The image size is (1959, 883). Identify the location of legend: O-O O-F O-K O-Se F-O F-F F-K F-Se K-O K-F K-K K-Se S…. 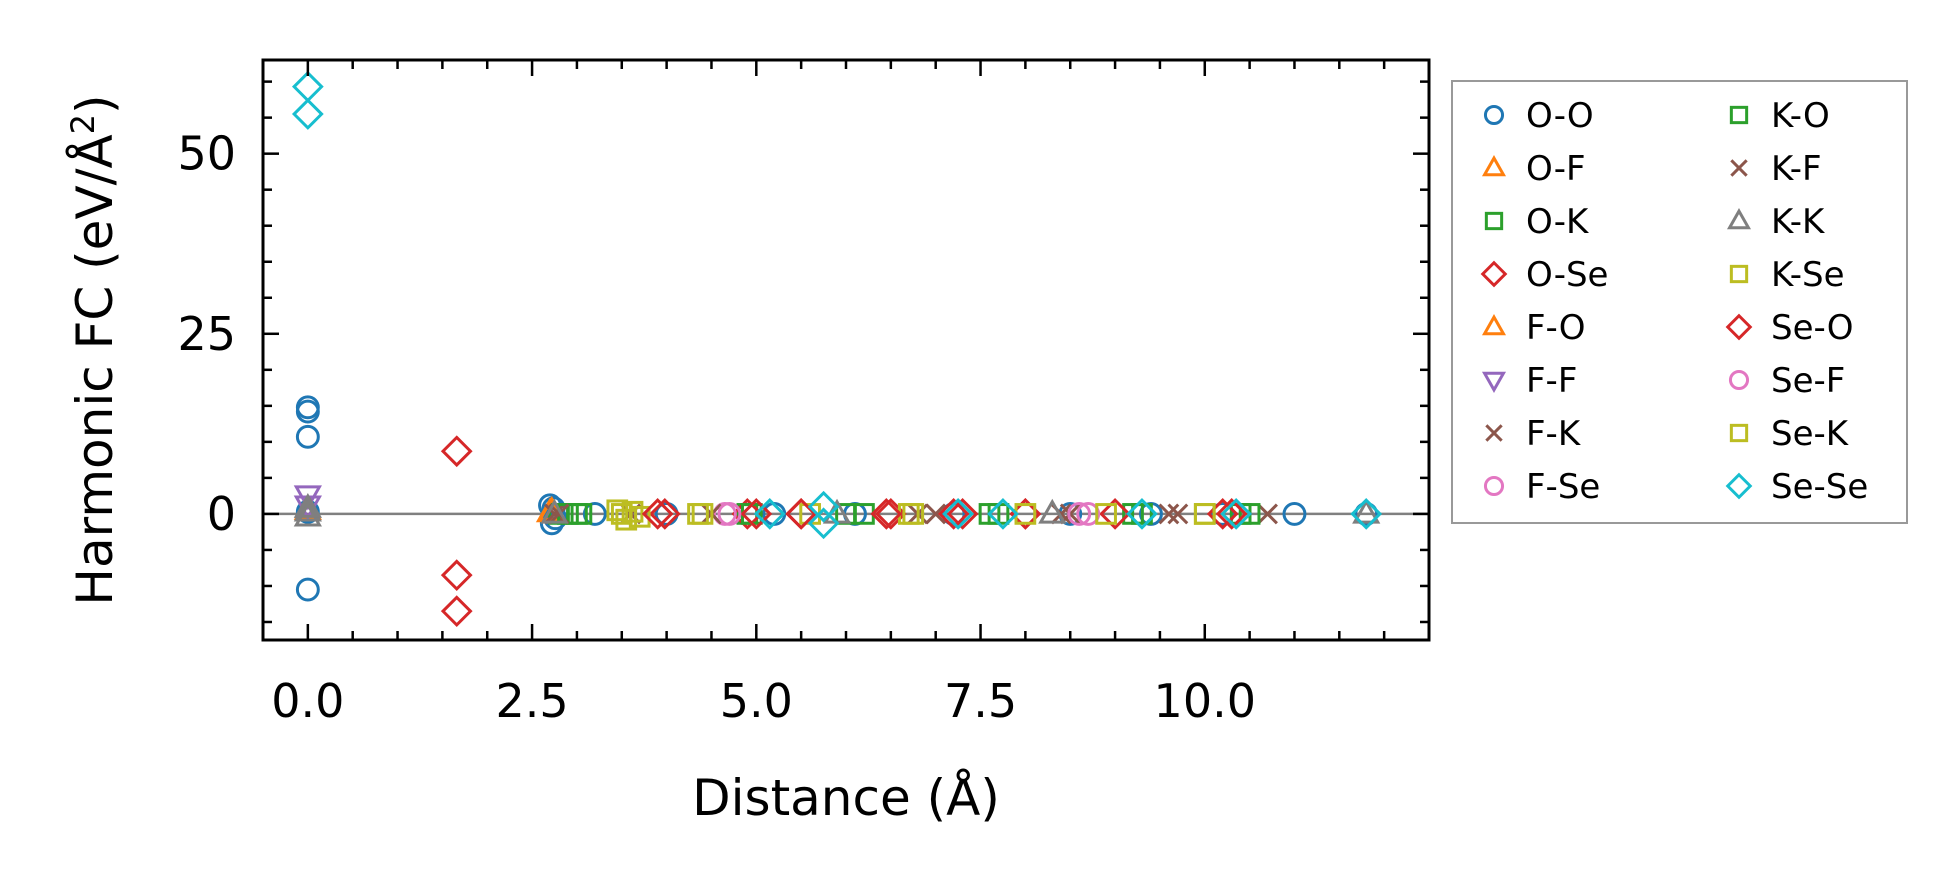
(1674, 301).